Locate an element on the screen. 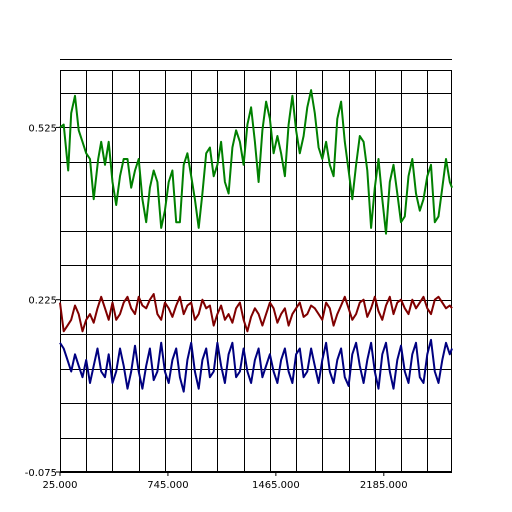 This screenshot has width=512, height=512. x-tick-label: 25.000 is located at coordinates (60, 485).